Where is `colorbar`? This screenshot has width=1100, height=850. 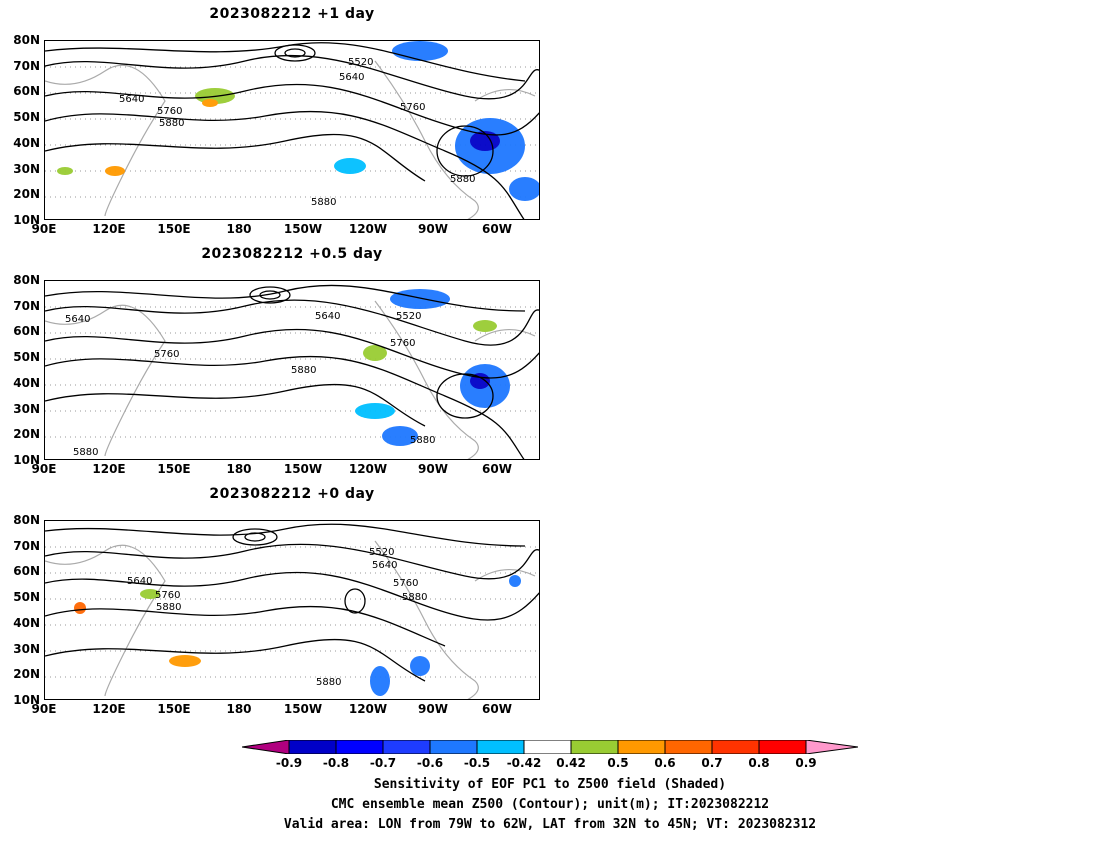 colorbar is located at coordinates (550, 747).